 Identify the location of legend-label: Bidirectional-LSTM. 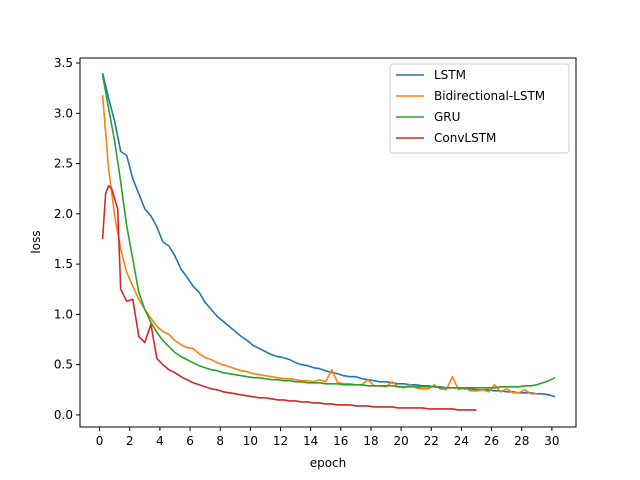
(489, 96).